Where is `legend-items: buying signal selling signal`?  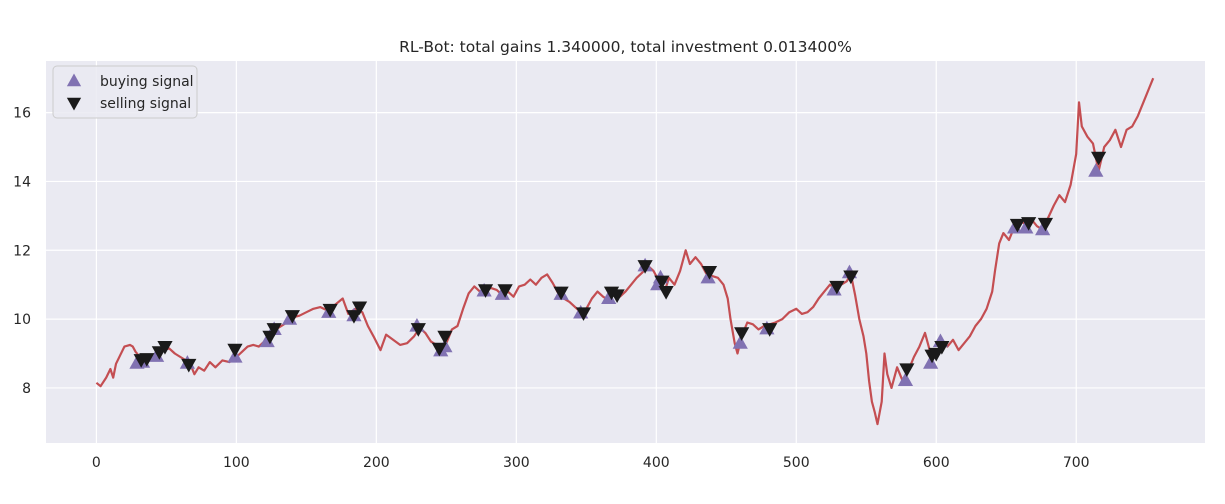
legend-items: buying signal selling signal is located at coordinates (130, 92).